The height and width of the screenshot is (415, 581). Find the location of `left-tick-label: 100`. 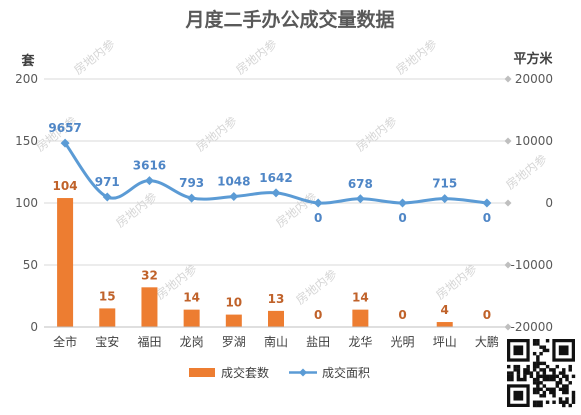

left-tick-label: 100 is located at coordinates (26, 203).